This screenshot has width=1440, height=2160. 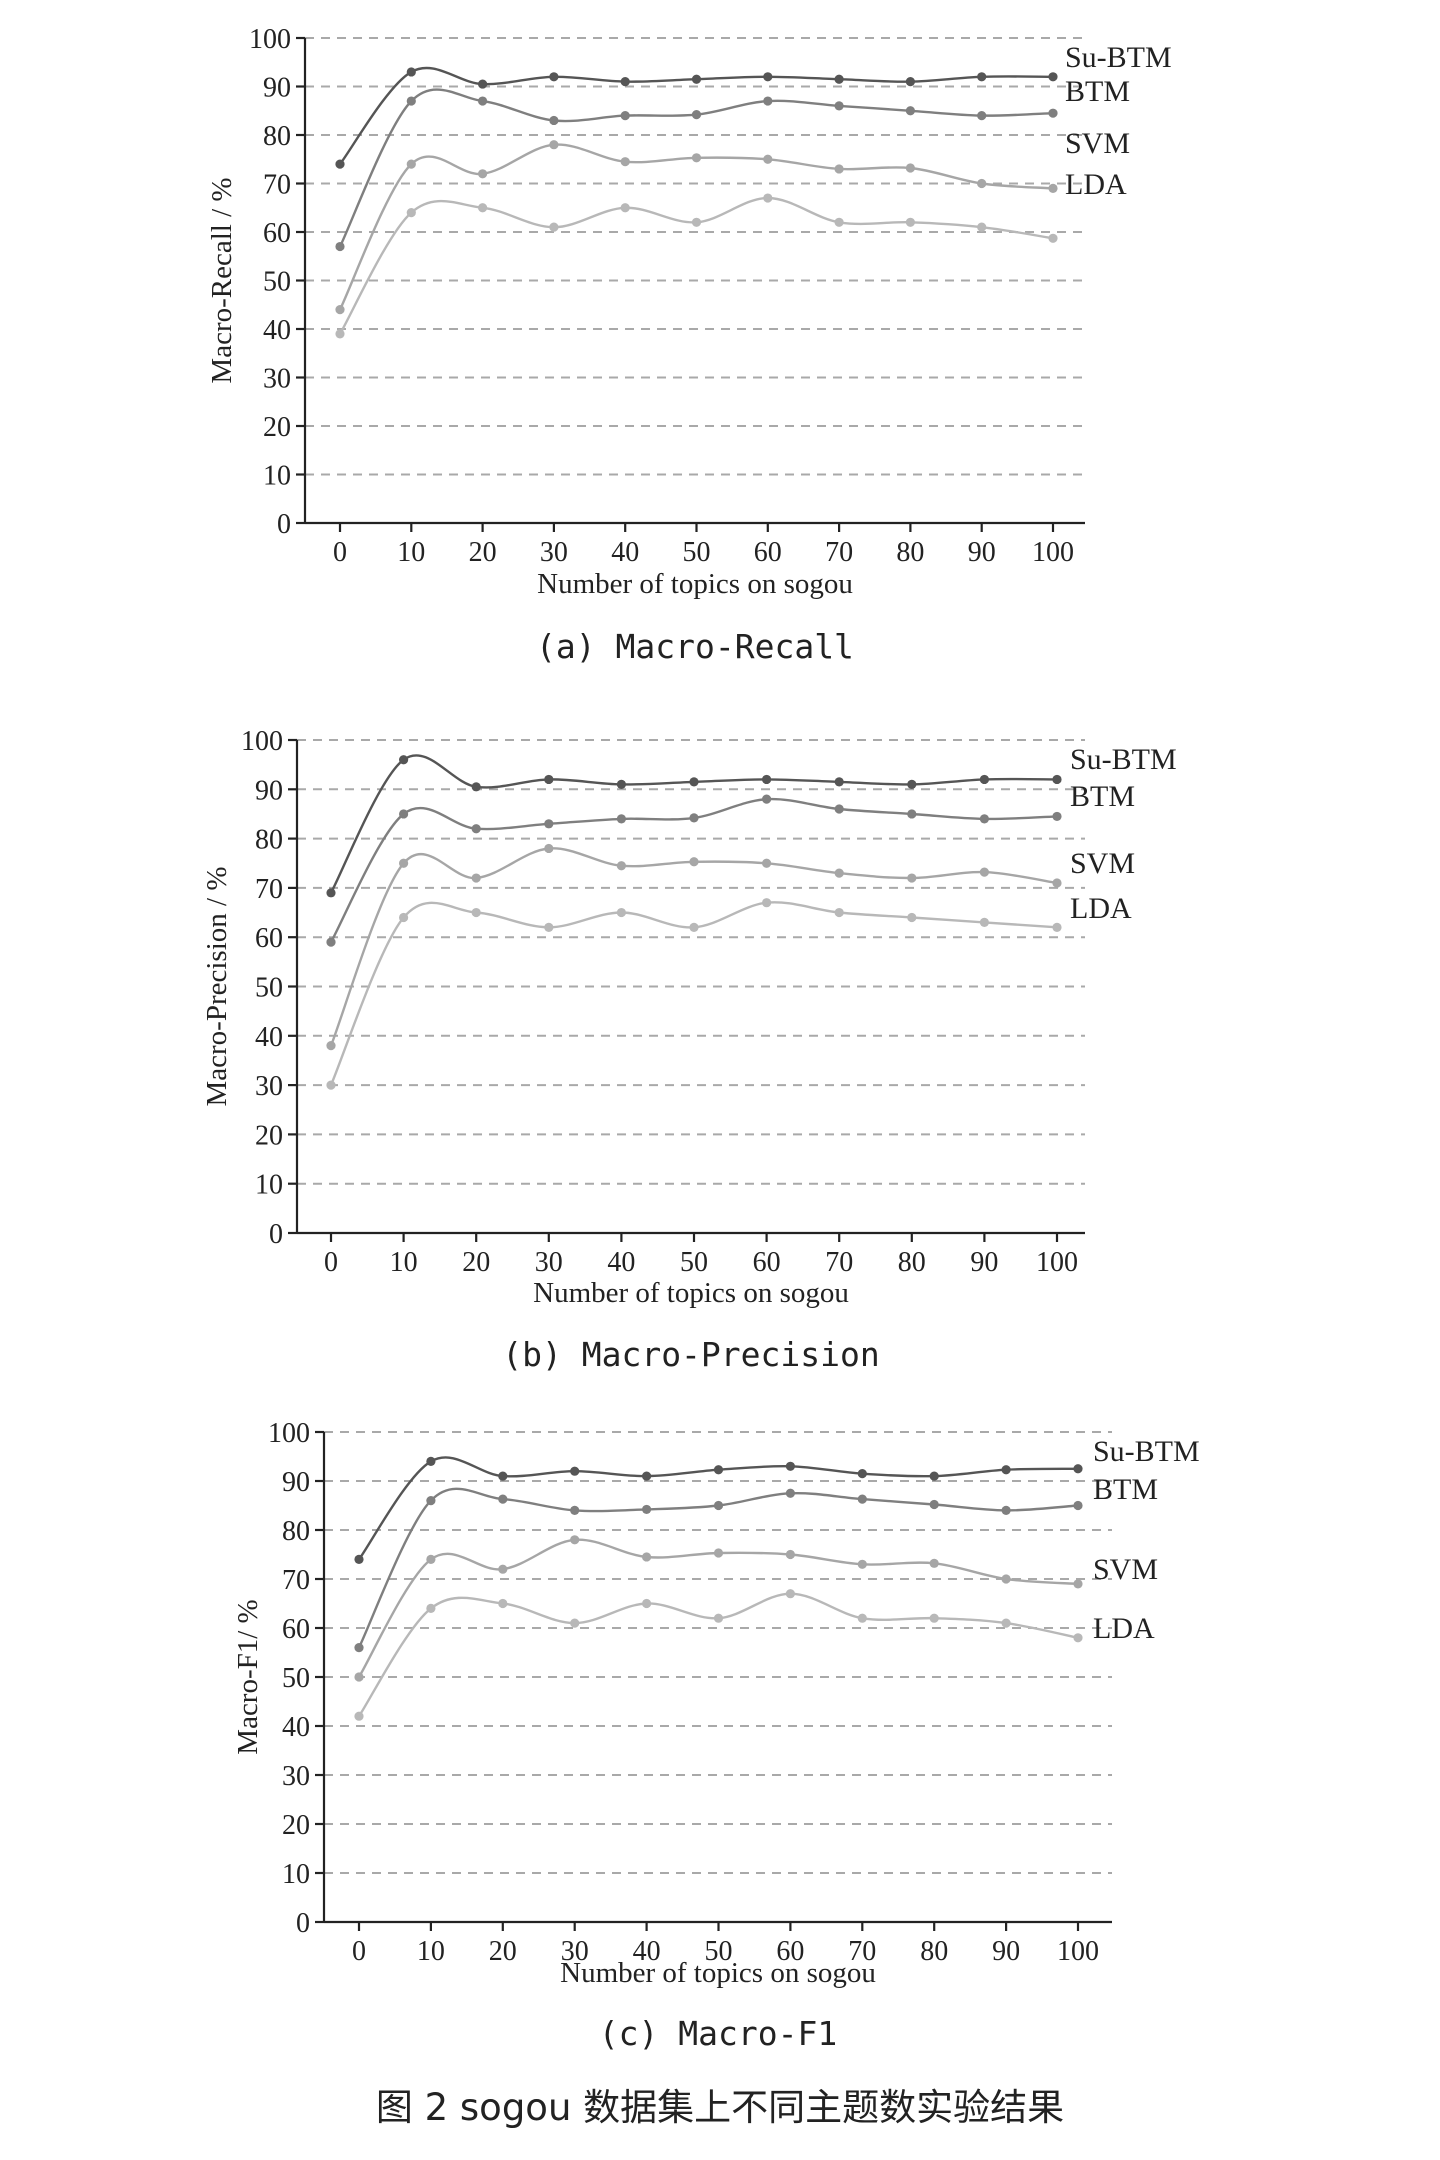 What do you see at coordinates (720, 2107) in the screenshot?
I see `figure-caption: 图 2 sogou 数据集上不同主题数实验结果` at bounding box center [720, 2107].